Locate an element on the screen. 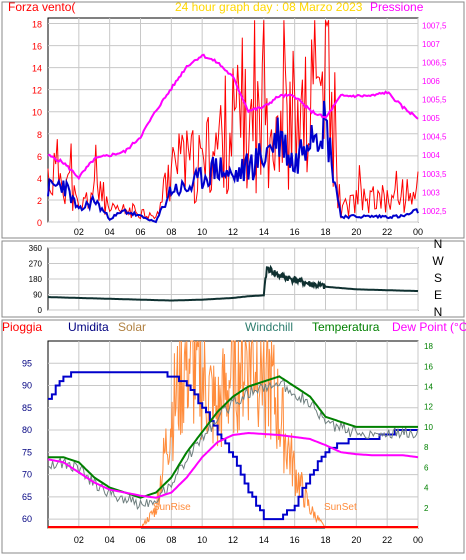 This screenshot has height=560, width=466. direction-y-tick-label: 270 is located at coordinates (36, 264).